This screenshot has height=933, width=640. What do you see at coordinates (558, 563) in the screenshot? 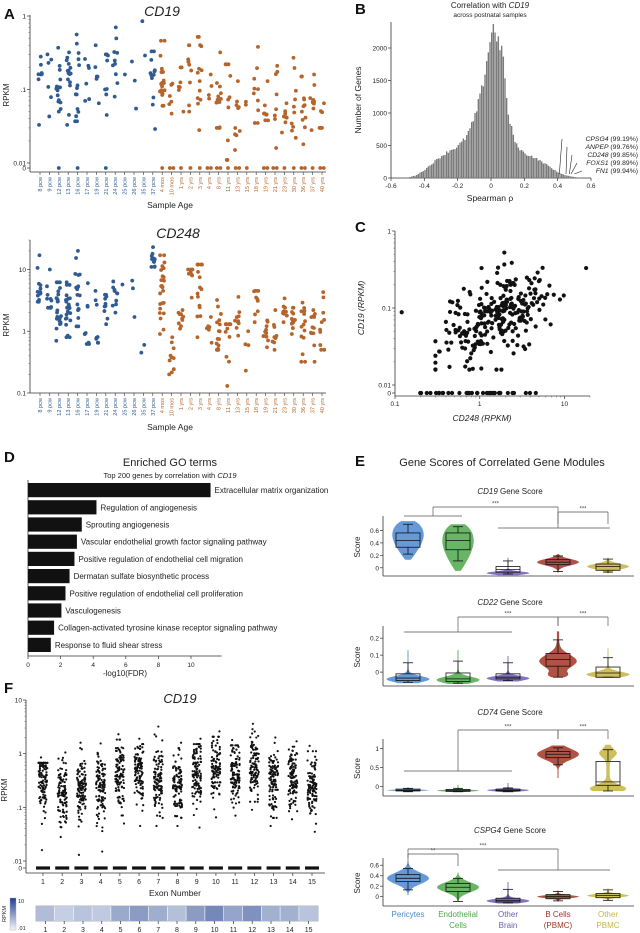
I see `violin-shape` at bounding box center [558, 563].